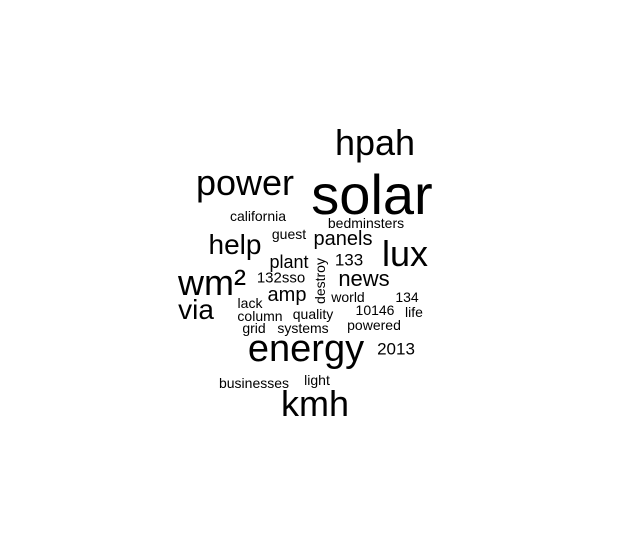 This screenshot has width=639, height=557. I want to click on word-133: 133, so click(349, 260).